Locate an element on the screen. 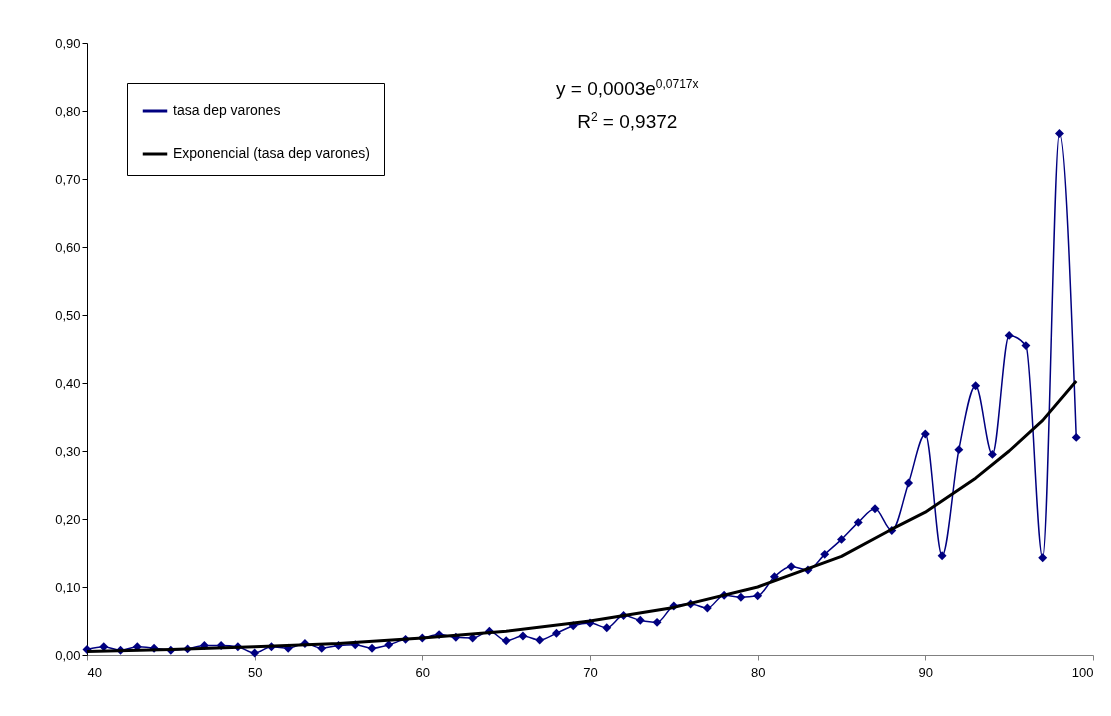 Image resolution: width=1111 pixels, height=716 pixels. annotation: y = 0,0003e$^{0,0717x}$ is located at coordinates (627, 89).